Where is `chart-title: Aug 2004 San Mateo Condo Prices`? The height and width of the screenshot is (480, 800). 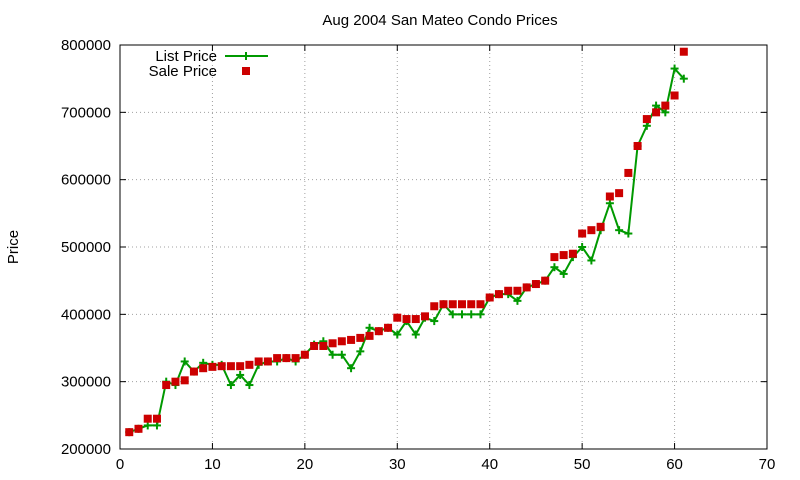
chart-title: Aug 2004 San Mateo Condo Prices is located at coordinates (439, 20).